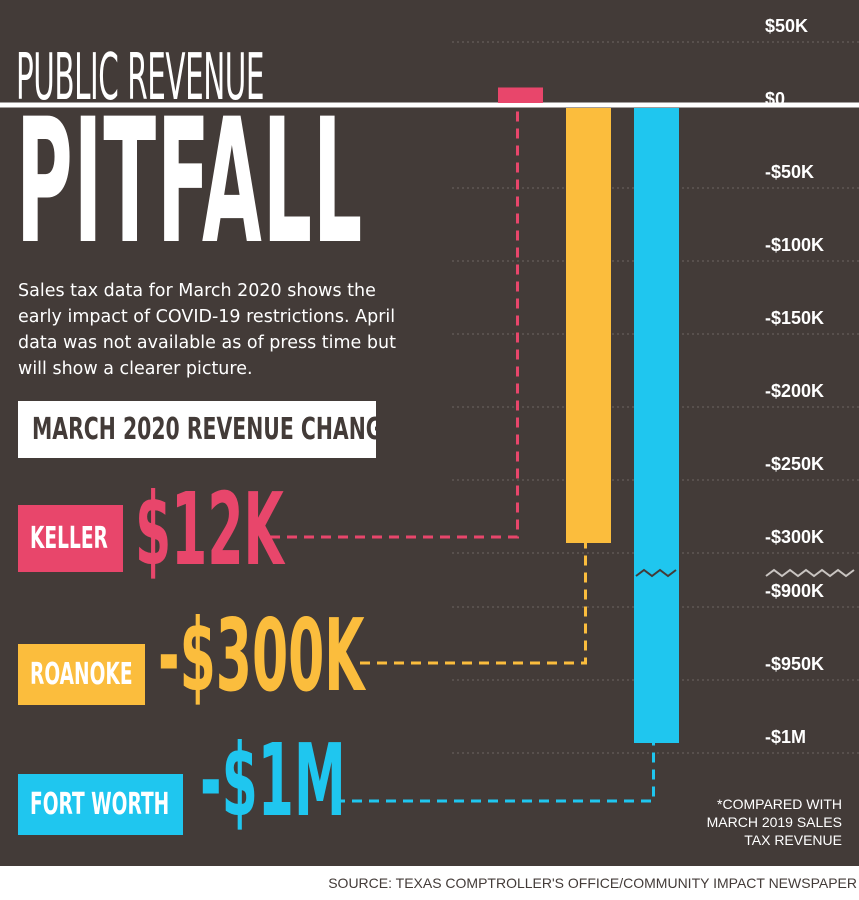 This screenshot has width=859, height=900. I want to click on axis-break-mark-bar, so click(656, 573).